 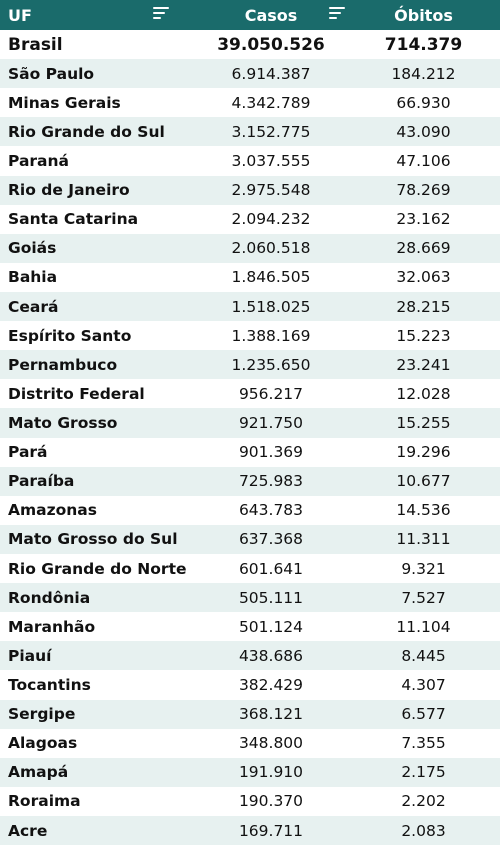 What do you see at coordinates (423, 510) in the screenshot?
I see `state-obitos: 14.536` at bounding box center [423, 510].